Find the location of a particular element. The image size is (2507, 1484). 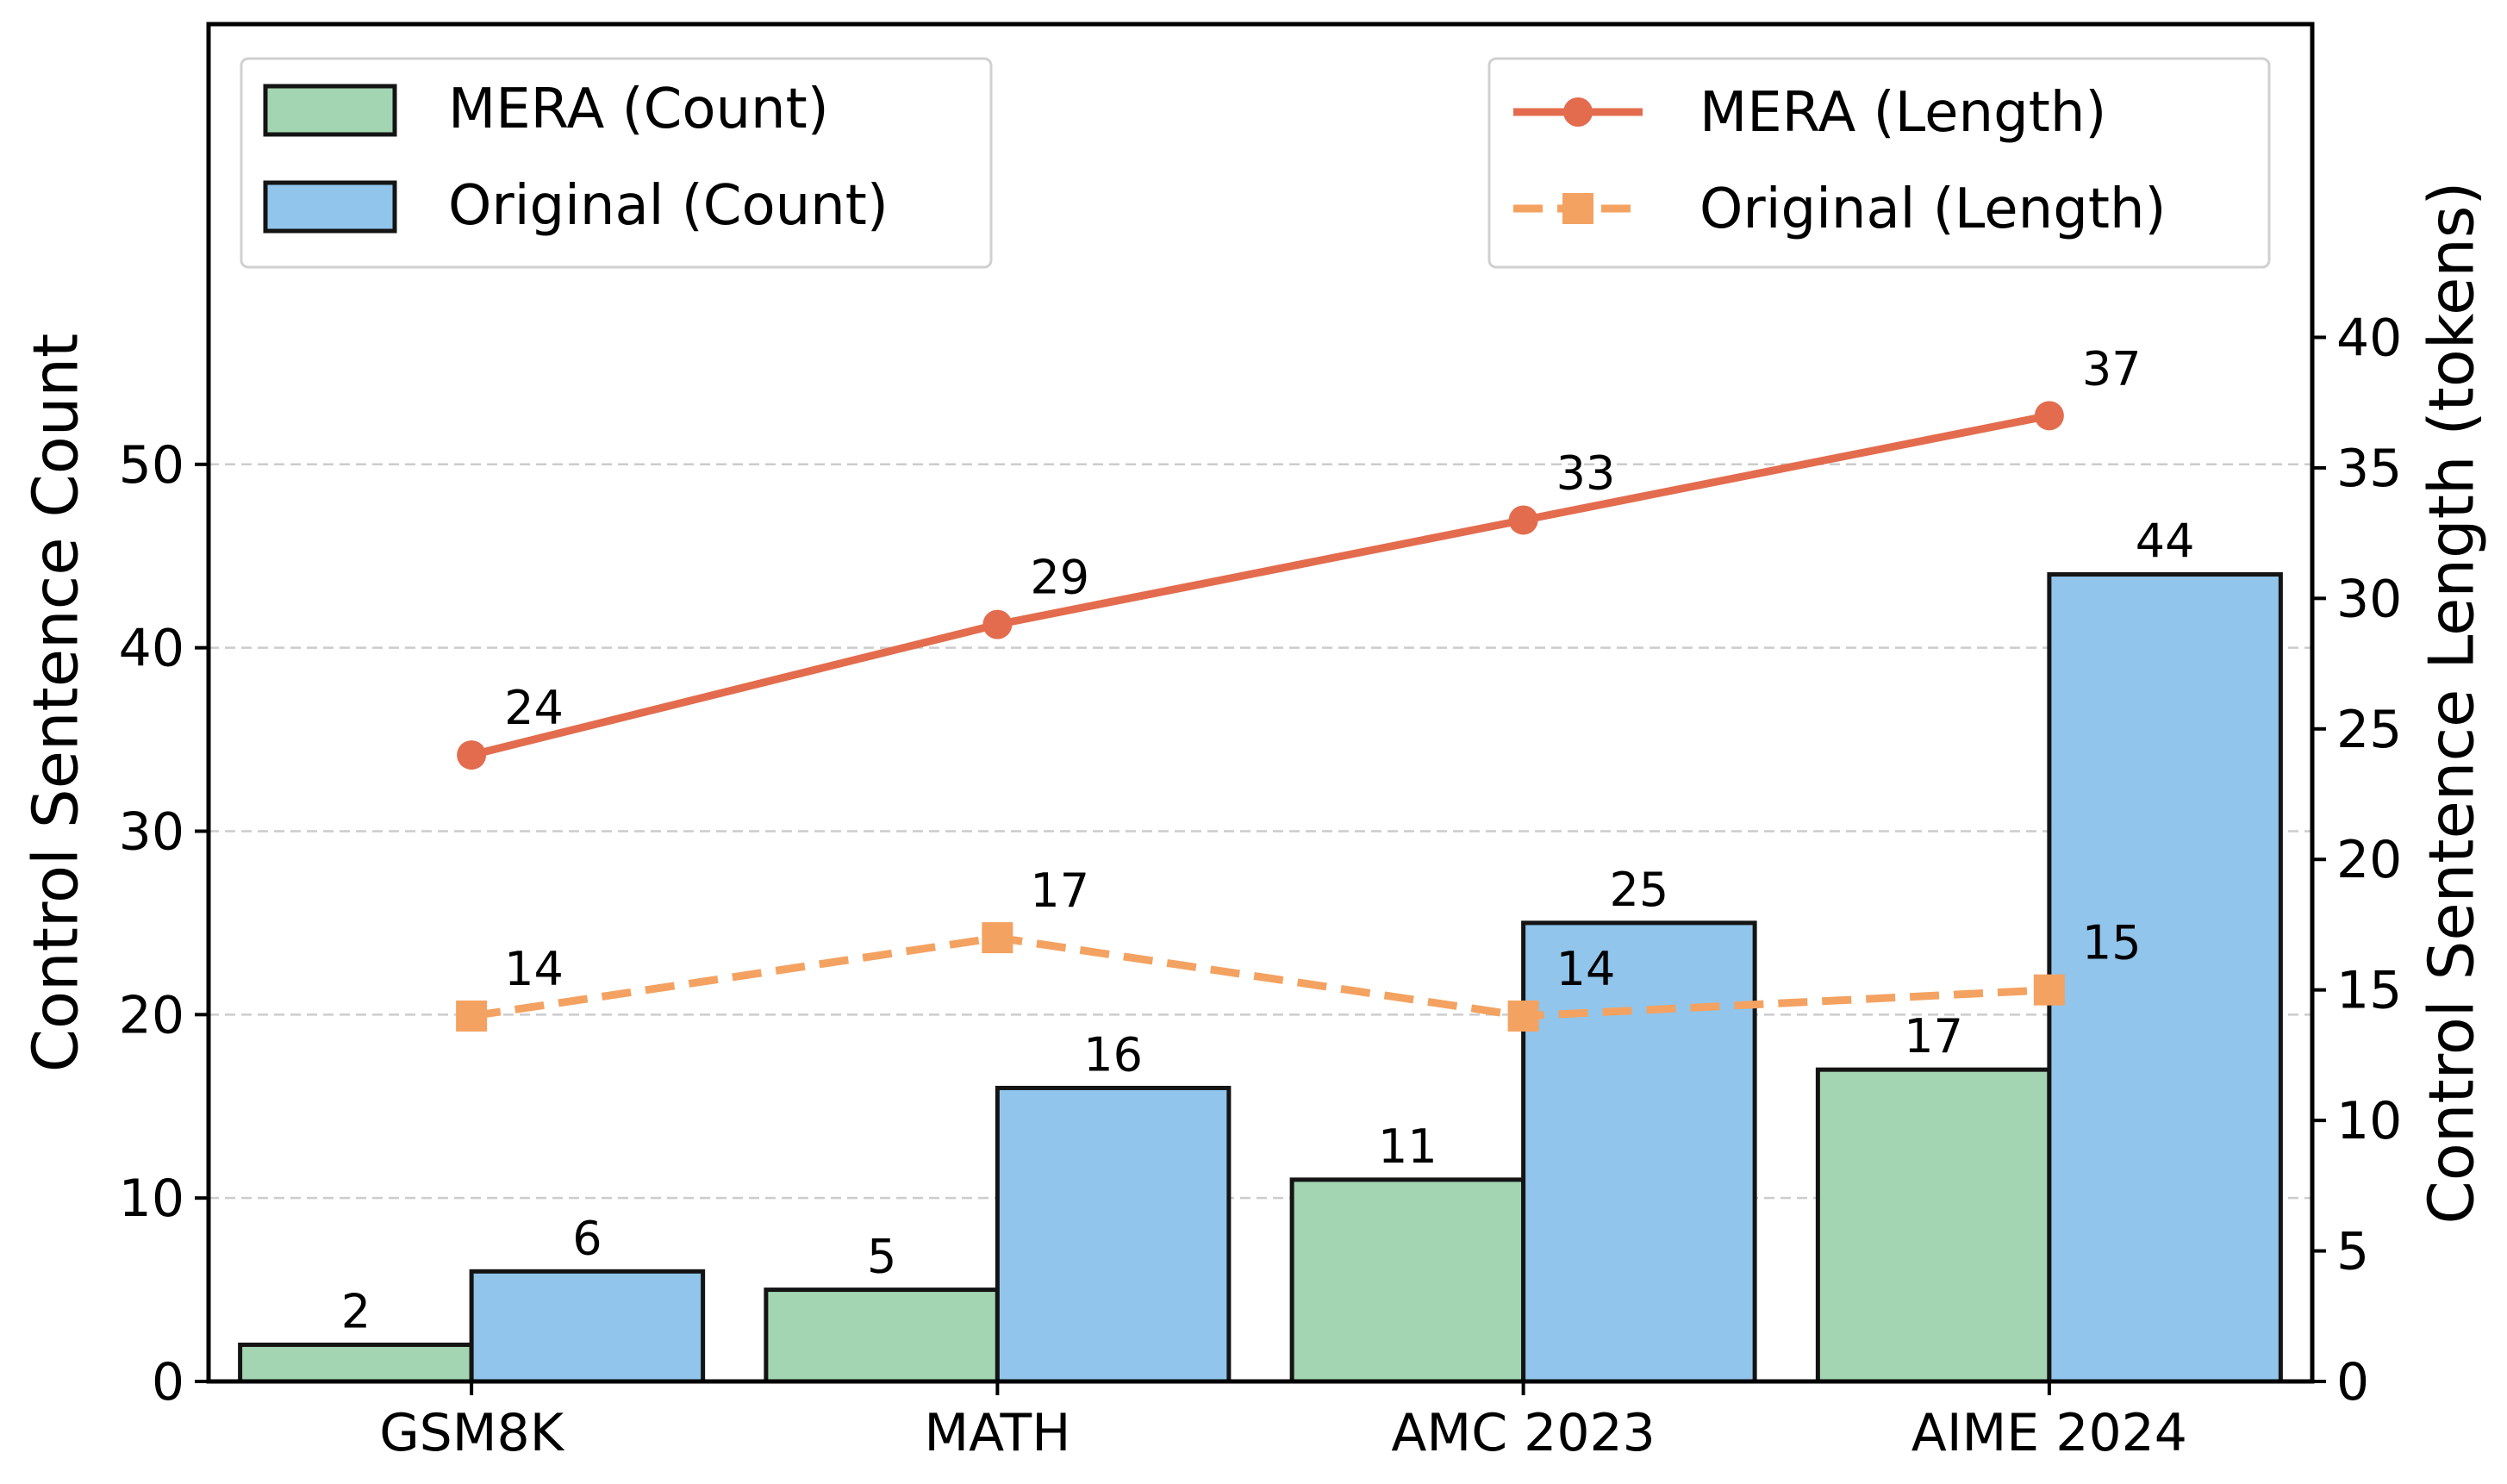

legend-entry-label: Original (Length) is located at coordinates (1932, 209).